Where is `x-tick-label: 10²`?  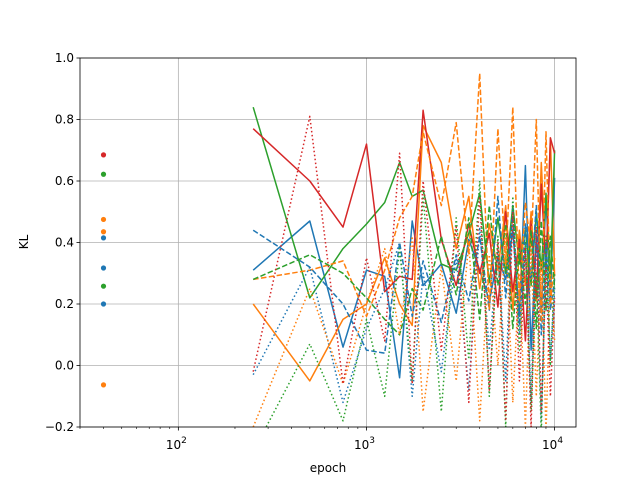
x-tick-label: 10² is located at coordinates (176, 444).